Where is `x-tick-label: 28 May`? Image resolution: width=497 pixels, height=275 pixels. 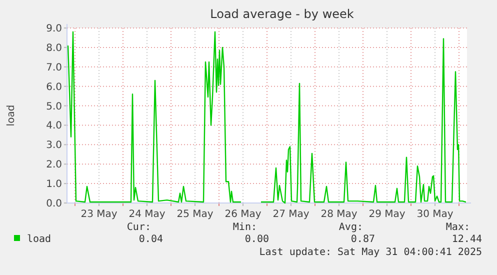 x-tick-label: 28 May is located at coordinates (339, 214).